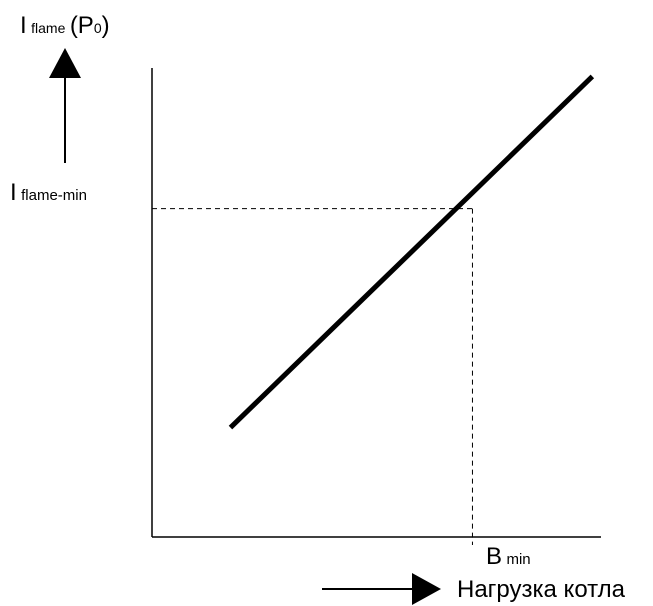 The width and height of the screenshot is (653, 606). I want to click on threshold-x-label: B min, so click(508, 557).